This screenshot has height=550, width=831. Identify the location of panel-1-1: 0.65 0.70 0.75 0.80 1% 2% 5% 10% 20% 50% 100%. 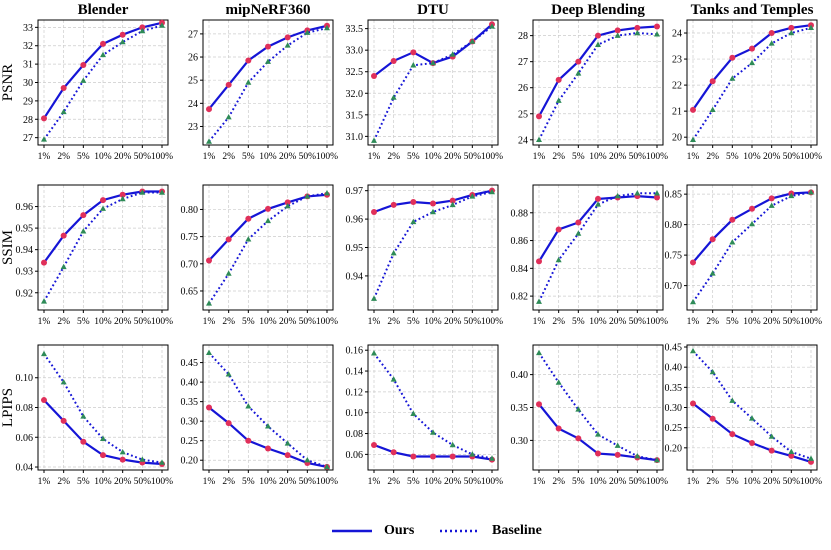
(259, 255).